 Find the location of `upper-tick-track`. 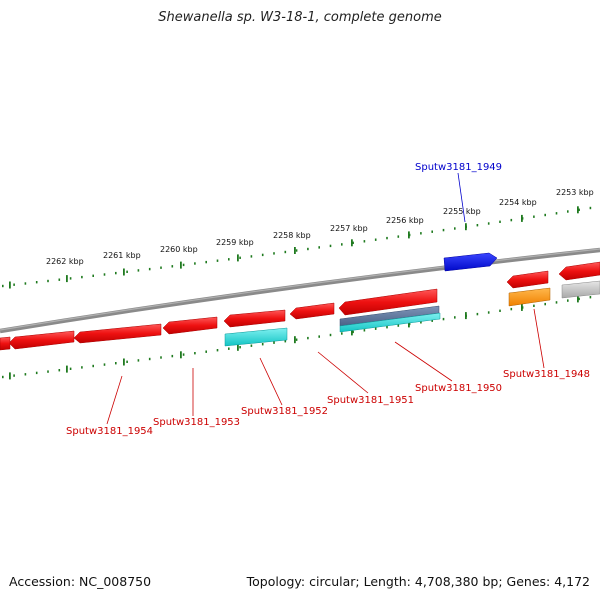

upper-tick-track is located at coordinates (297, 247).